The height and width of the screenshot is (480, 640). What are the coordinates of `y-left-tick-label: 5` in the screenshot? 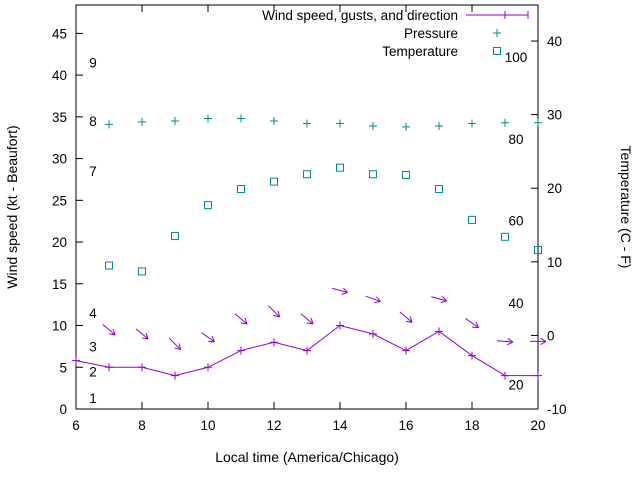 It's located at (63, 367).